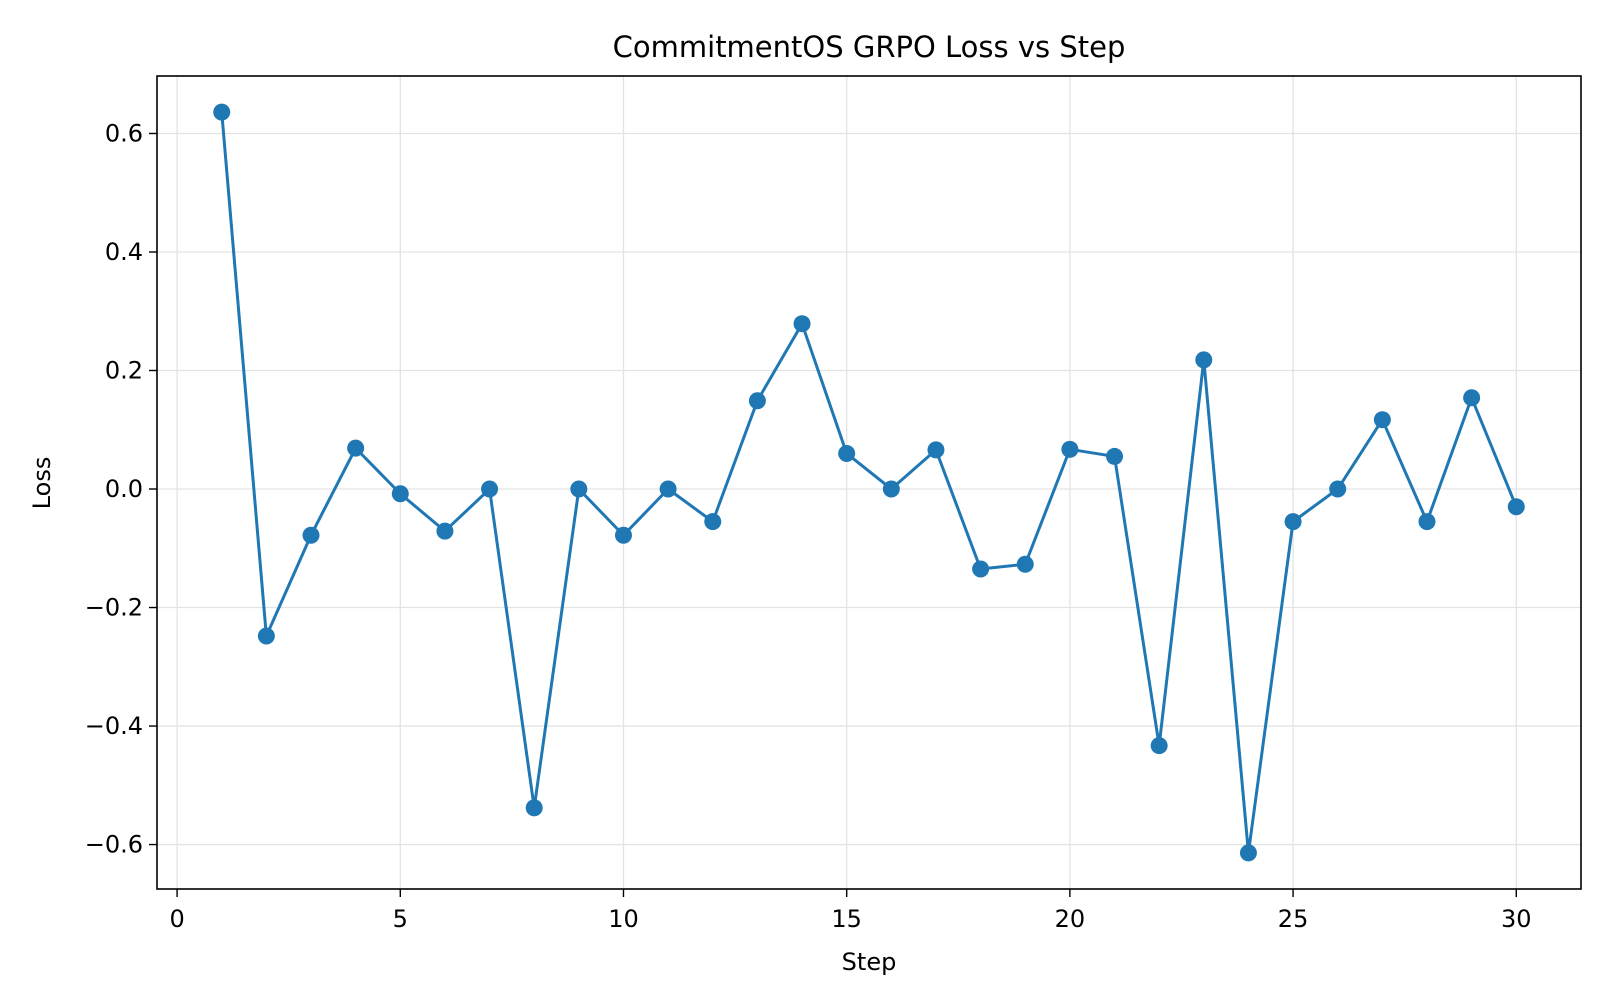 The width and height of the screenshot is (1600, 1004). What do you see at coordinates (846, 919) in the screenshot?
I see `x-tick-label: 15` at bounding box center [846, 919].